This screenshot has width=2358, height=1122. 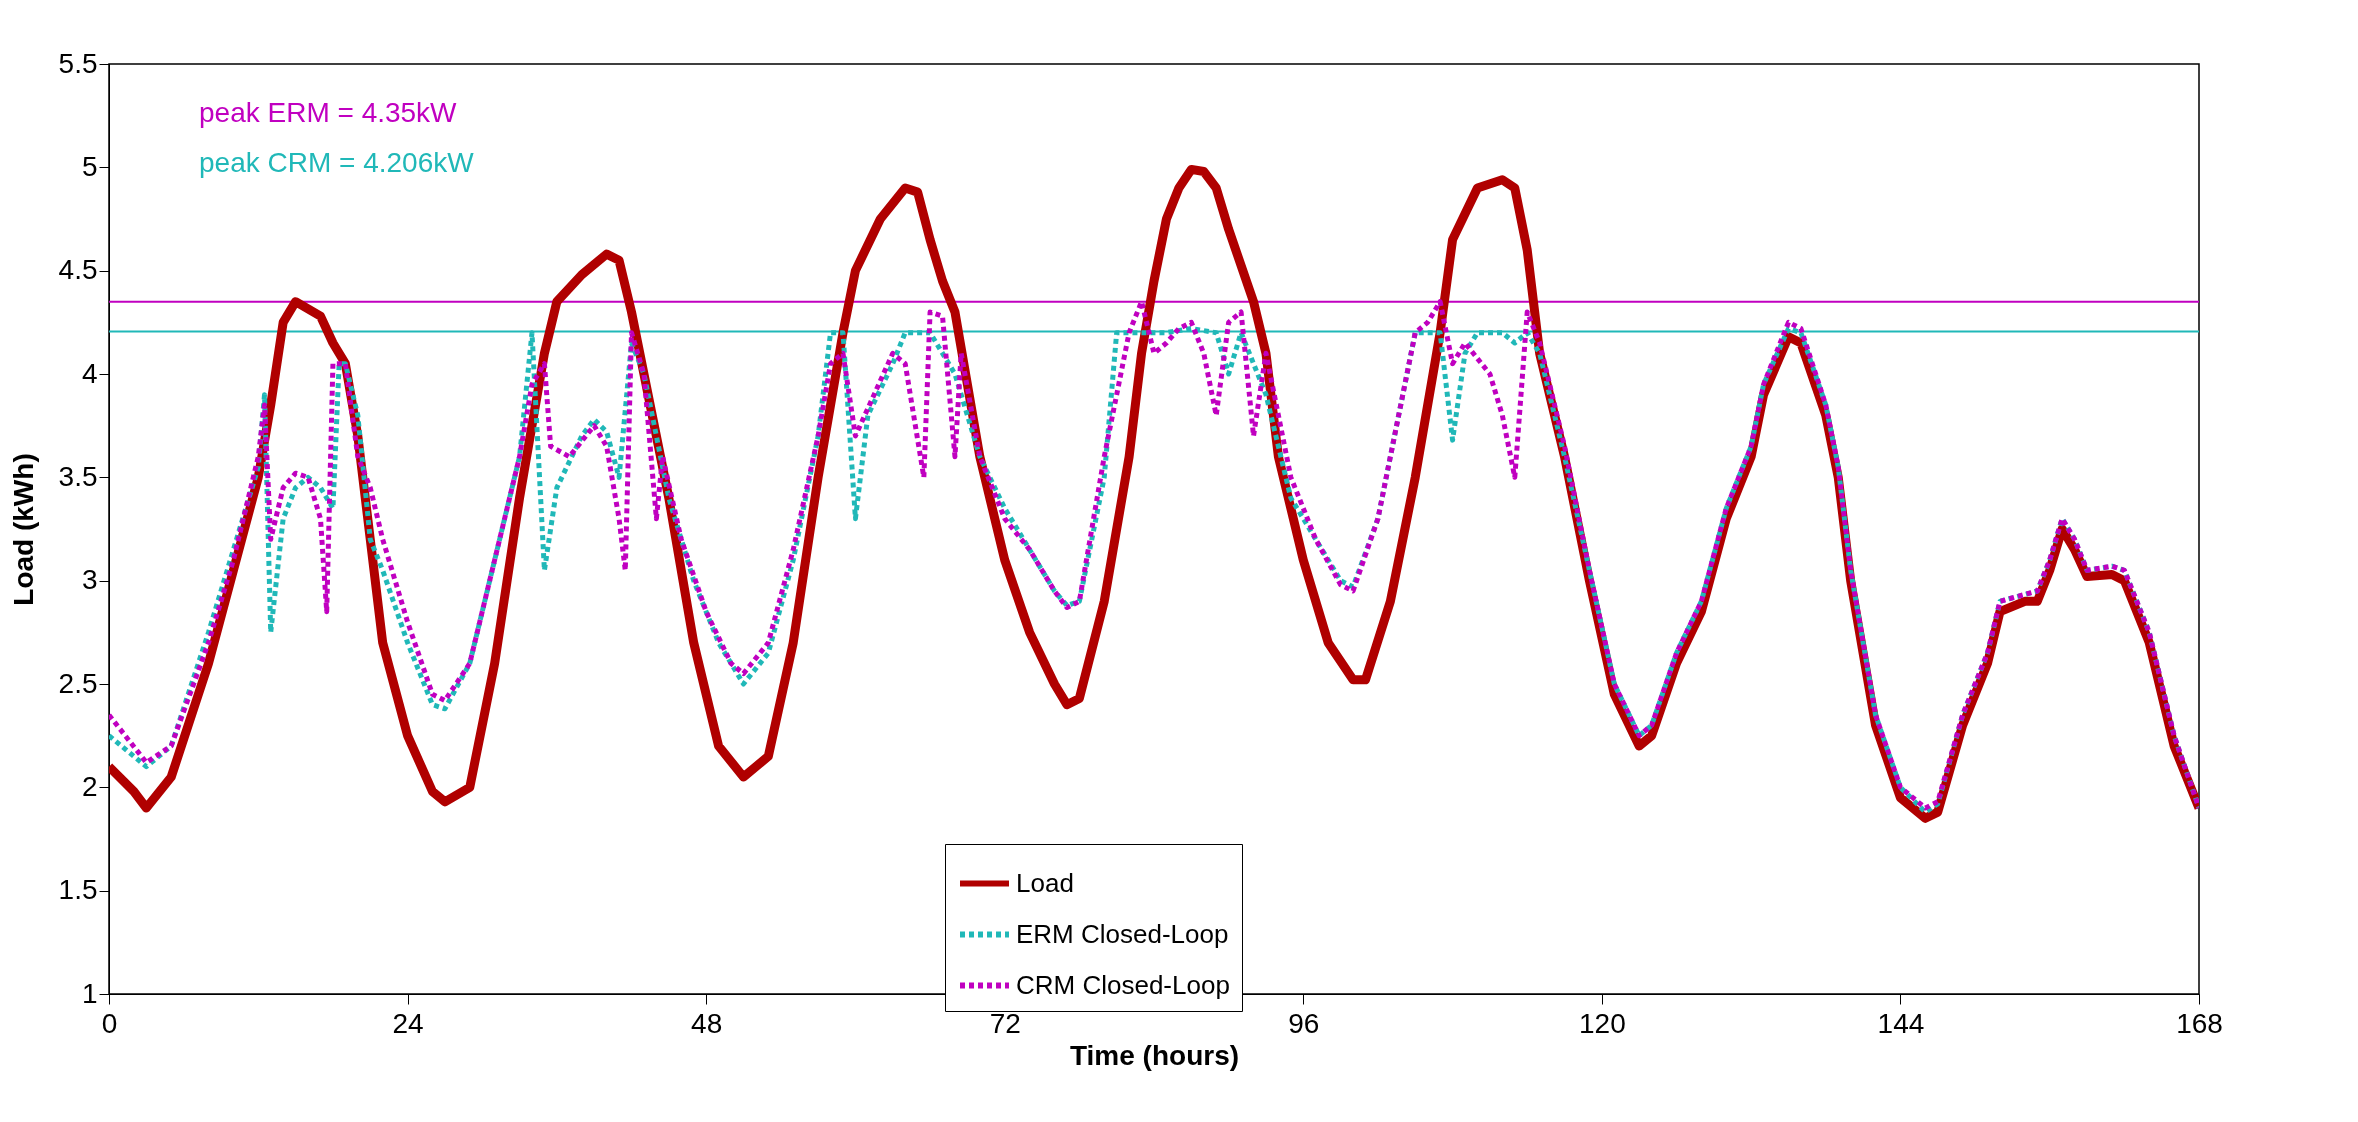 What do you see at coordinates (1304, 1023) in the screenshot?
I see `x-tick-label: 96` at bounding box center [1304, 1023].